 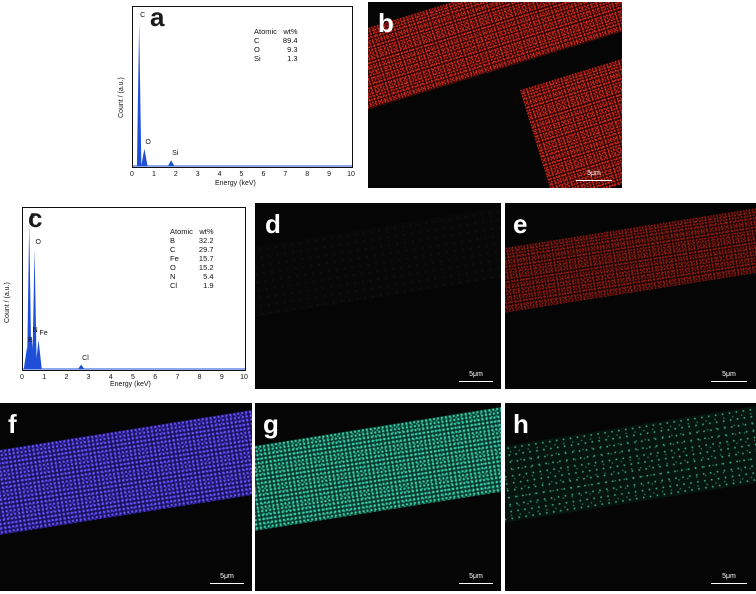 I want to click on table-a-el-2: Si, so click(x=257, y=58).